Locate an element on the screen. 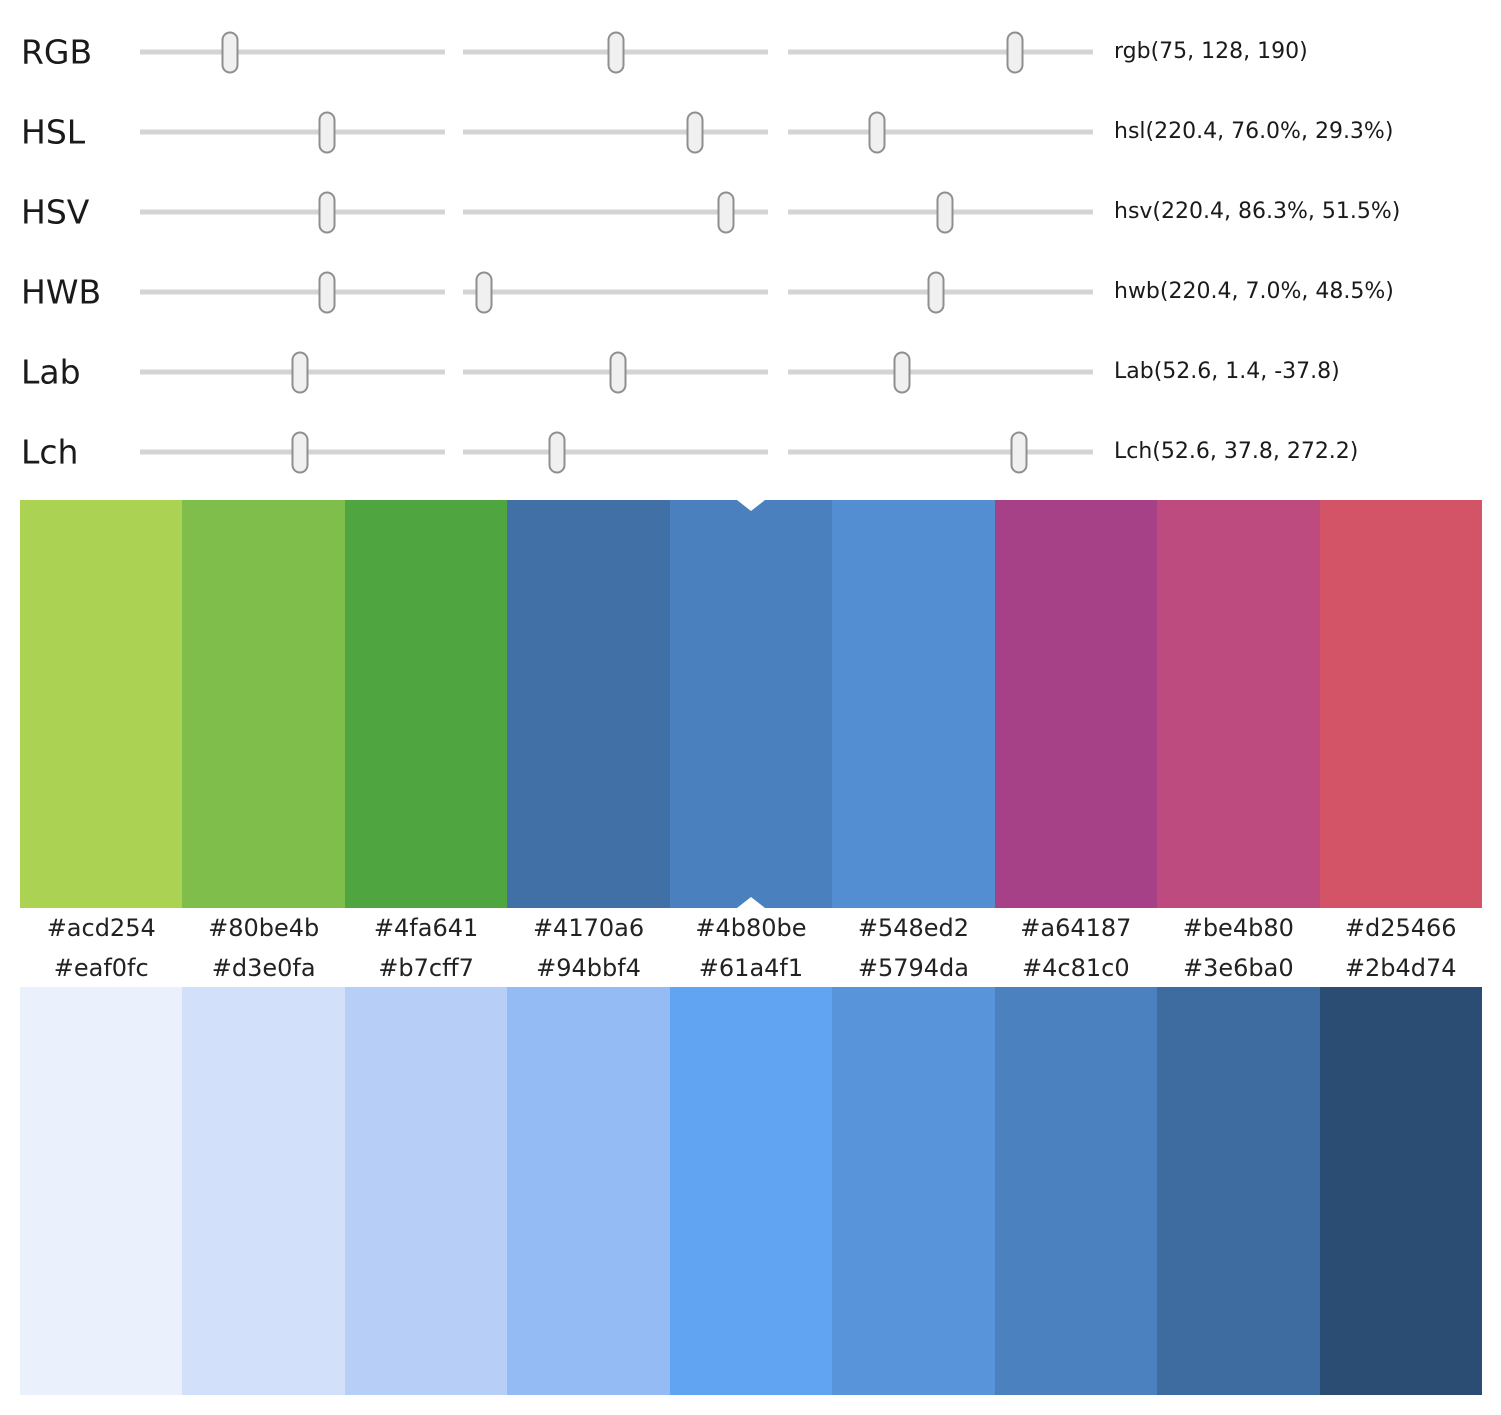  hex-code-label: #61a4f1 is located at coordinates (751, 968).